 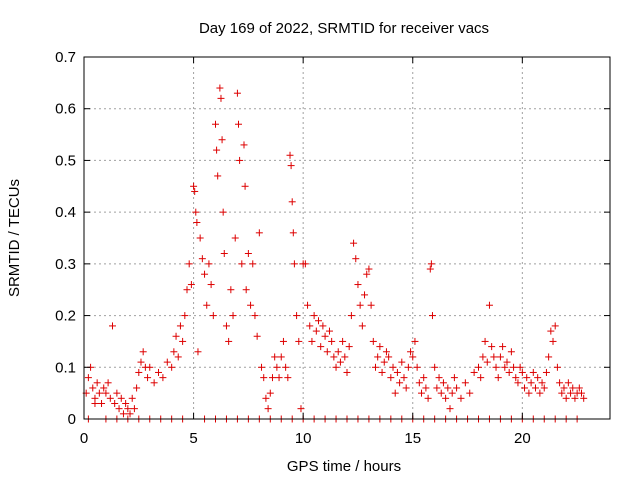 What do you see at coordinates (65, 57) in the screenshot?
I see `y-tick-label: 0.7` at bounding box center [65, 57].